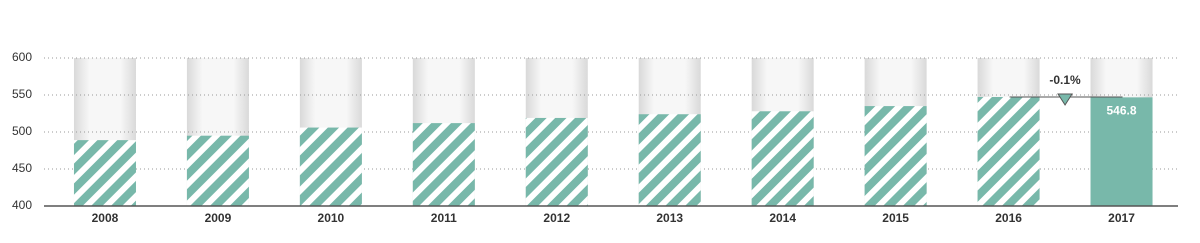 The height and width of the screenshot is (243, 1200). I want to click on x-tick-label: 2010, so click(331, 218).